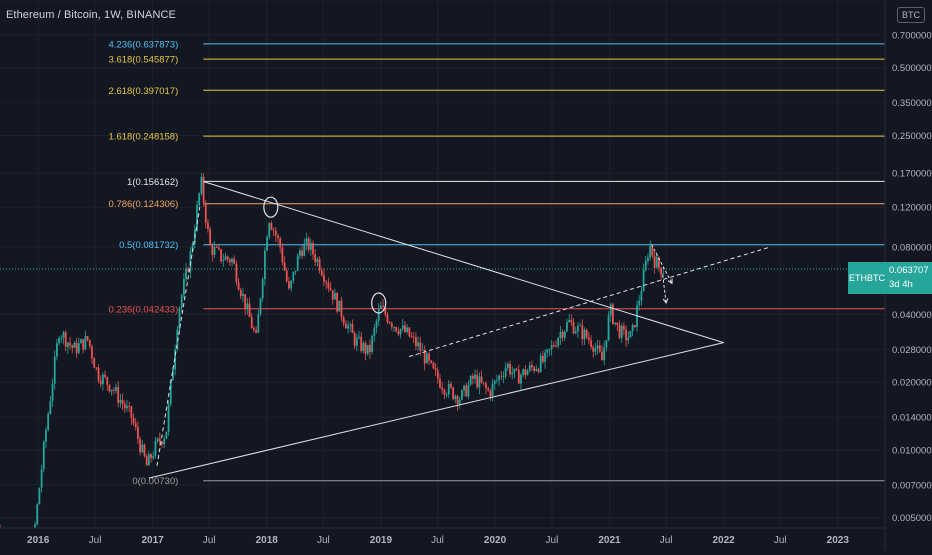 This screenshot has width=932, height=555. I want to click on fib-level-label: 0.5(0.081732), so click(148, 245).